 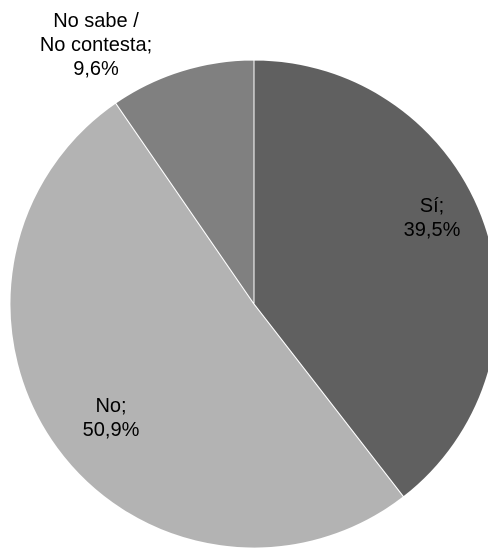 I want to click on pie-slice-label-line: 39,5%, so click(x=432, y=230).